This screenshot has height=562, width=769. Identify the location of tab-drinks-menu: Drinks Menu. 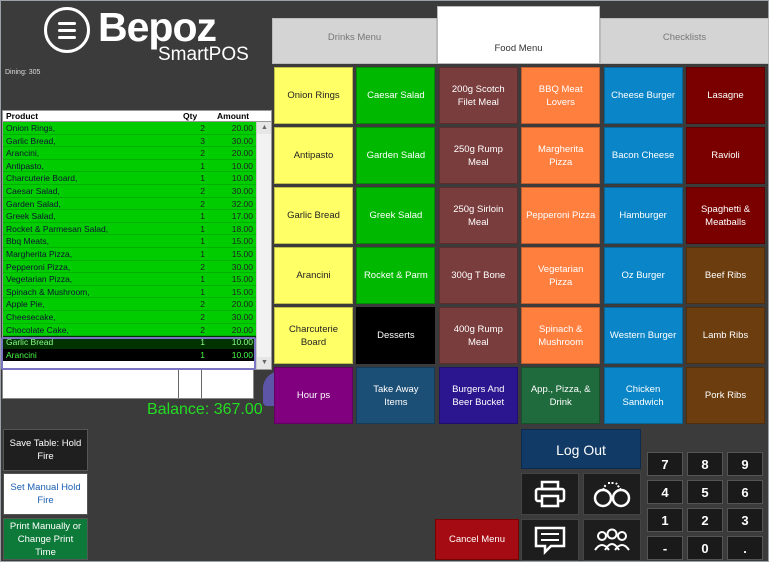
(354, 41).